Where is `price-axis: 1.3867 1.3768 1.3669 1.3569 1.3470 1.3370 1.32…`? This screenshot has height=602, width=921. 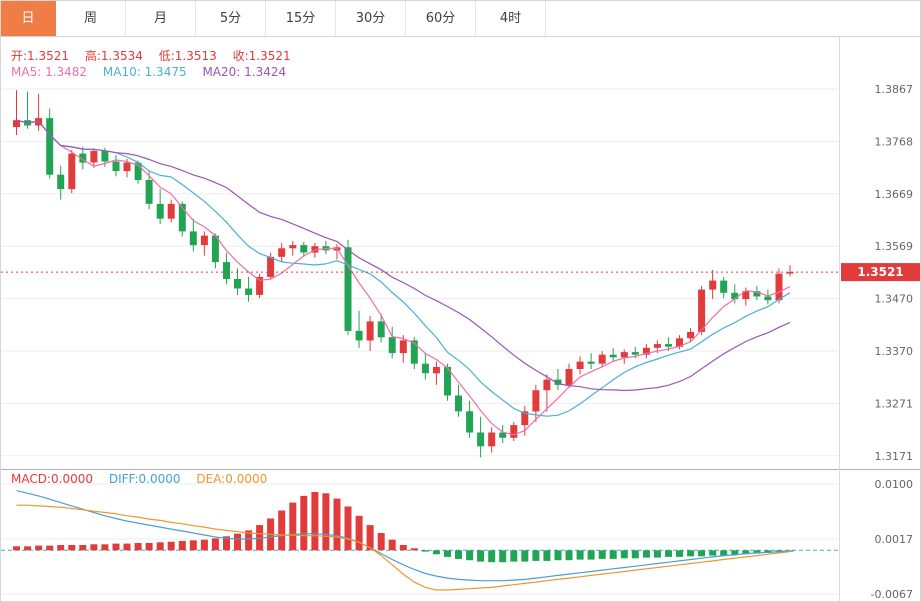
price-axis: 1.3867 1.3768 1.3669 1.3569 1.3470 1.3370 1.32… is located at coordinates (894, 273).